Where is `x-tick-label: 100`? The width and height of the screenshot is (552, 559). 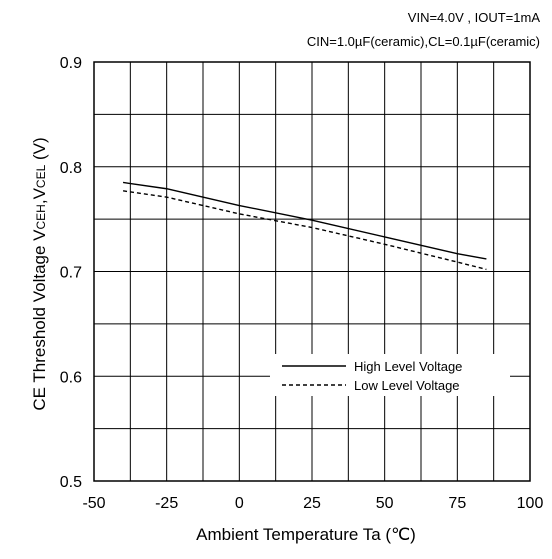 x-tick-label: 100 is located at coordinates (530, 503).